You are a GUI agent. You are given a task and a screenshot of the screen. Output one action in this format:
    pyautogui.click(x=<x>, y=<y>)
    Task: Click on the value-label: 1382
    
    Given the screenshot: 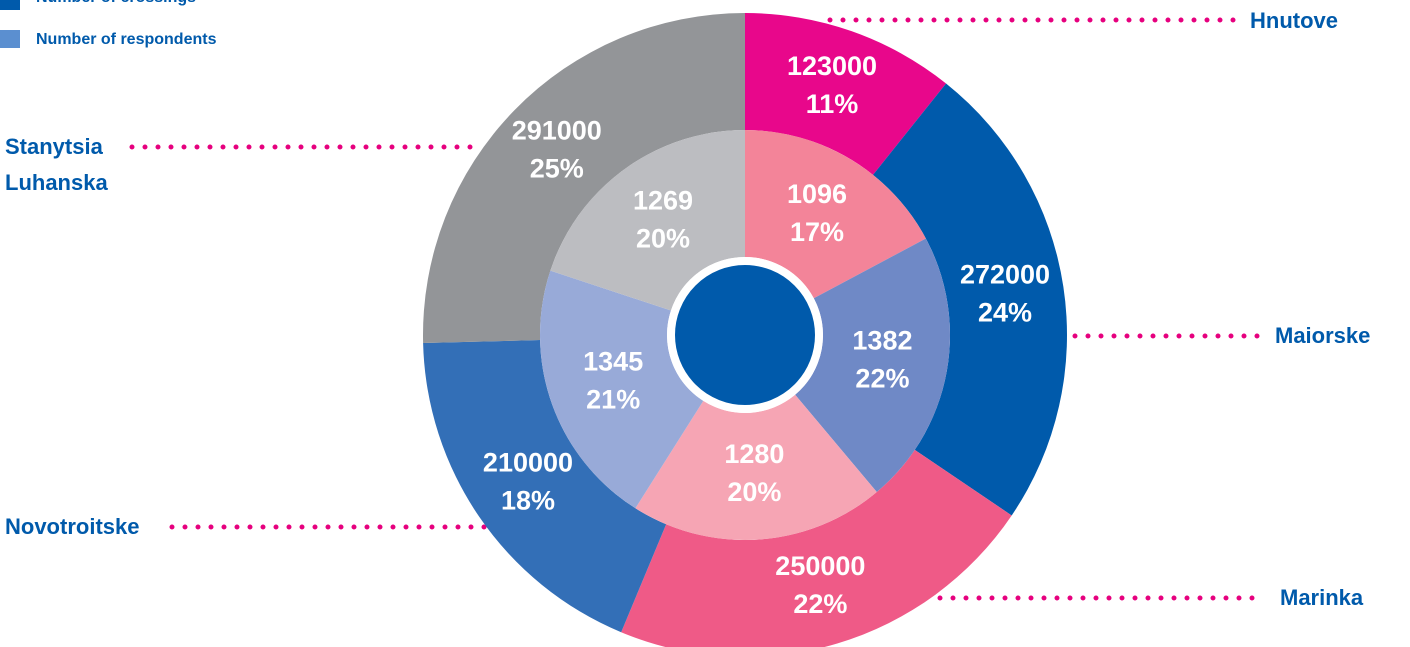 What is the action you would take?
    pyautogui.click(x=882, y=341)
    